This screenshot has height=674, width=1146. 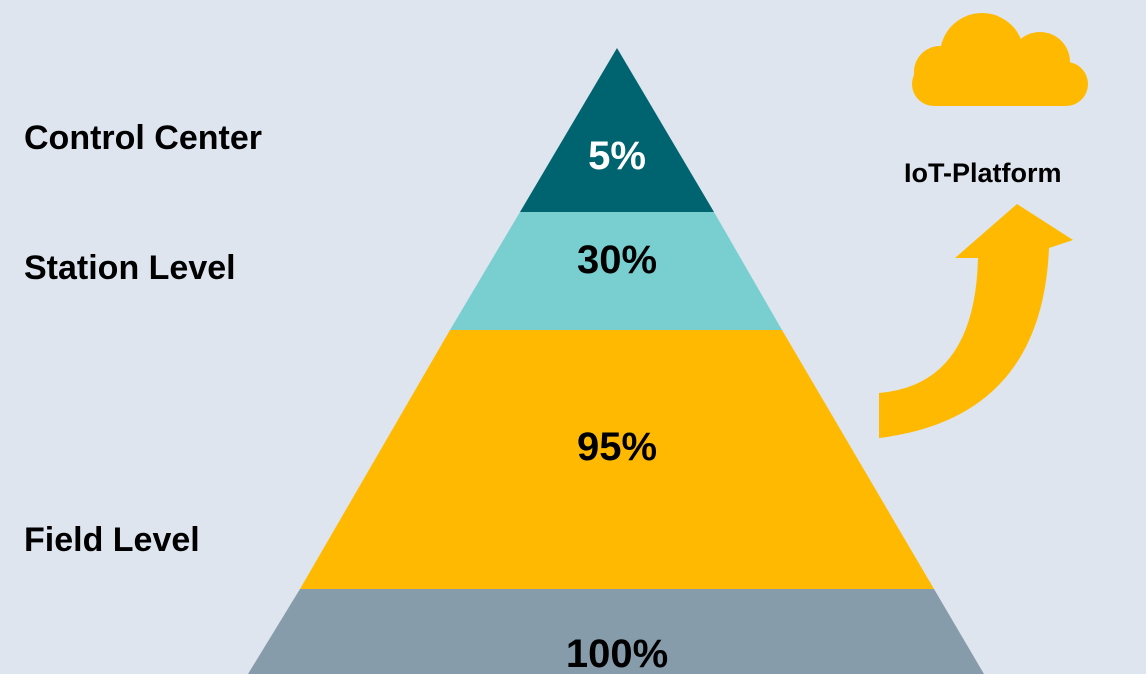 I want to click on cloud-icon, so click(x=1000, y=59).